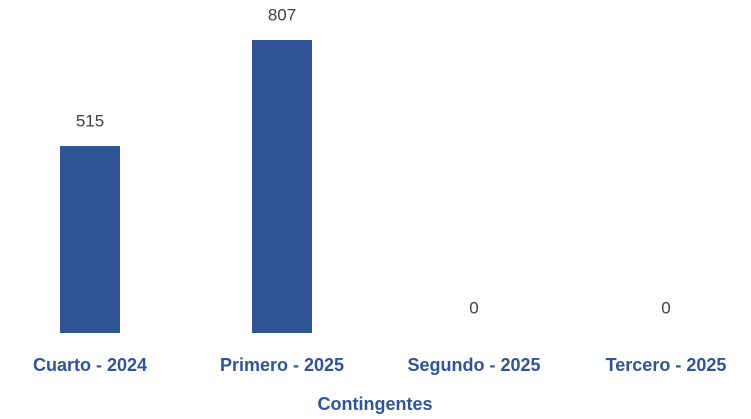 This screenshot has width=751, height=419. I want to click on x-tick-label: Tercero - 2025, so click(666, 365).